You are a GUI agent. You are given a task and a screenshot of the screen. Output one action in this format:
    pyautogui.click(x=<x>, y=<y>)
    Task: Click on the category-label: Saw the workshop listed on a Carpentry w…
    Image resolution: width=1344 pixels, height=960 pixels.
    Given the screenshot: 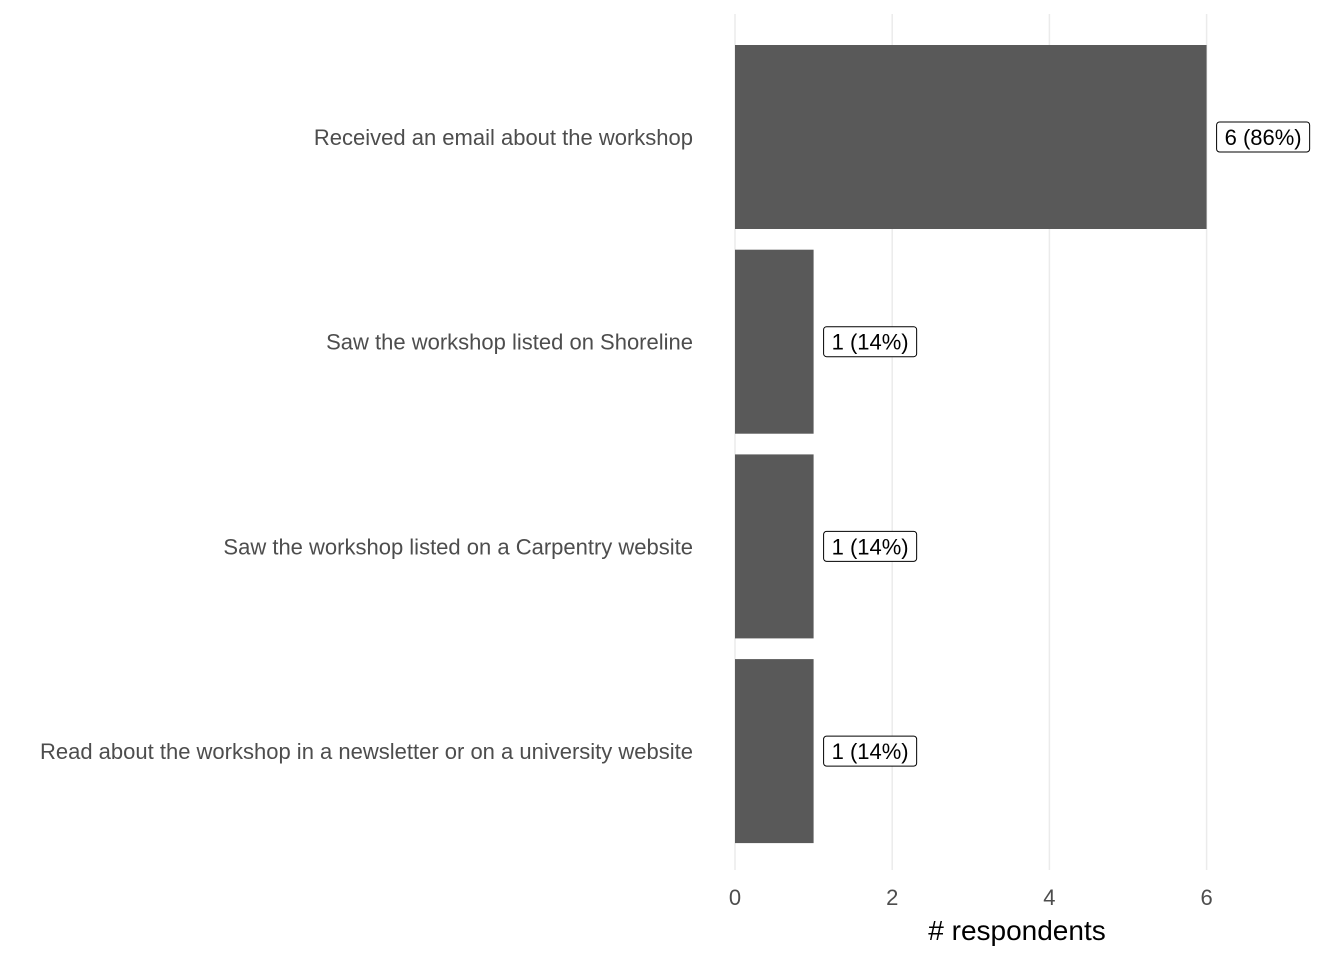 What is the action you would take?
    pyautogui.click(x=458, y=546)
    